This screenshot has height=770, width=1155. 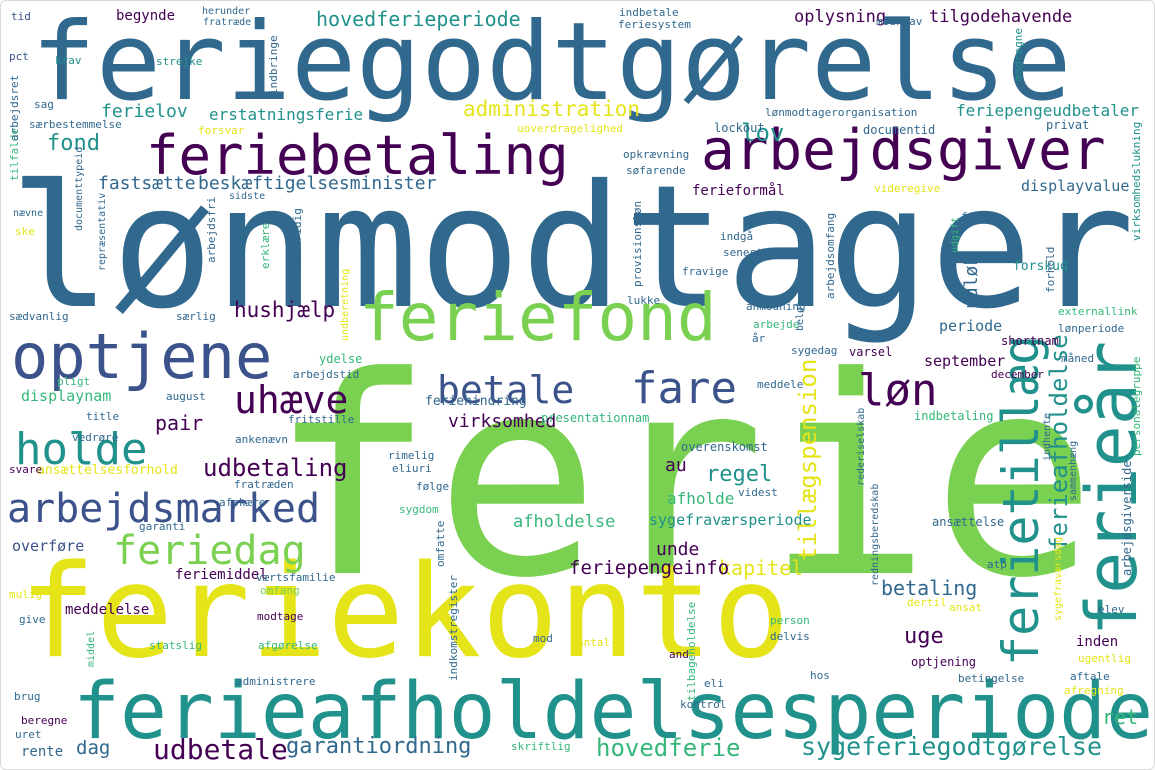 What do you see at coordinates (93, 748) in the screenshot?
I see `word-dag: dag` at bounding box center [93, 748].